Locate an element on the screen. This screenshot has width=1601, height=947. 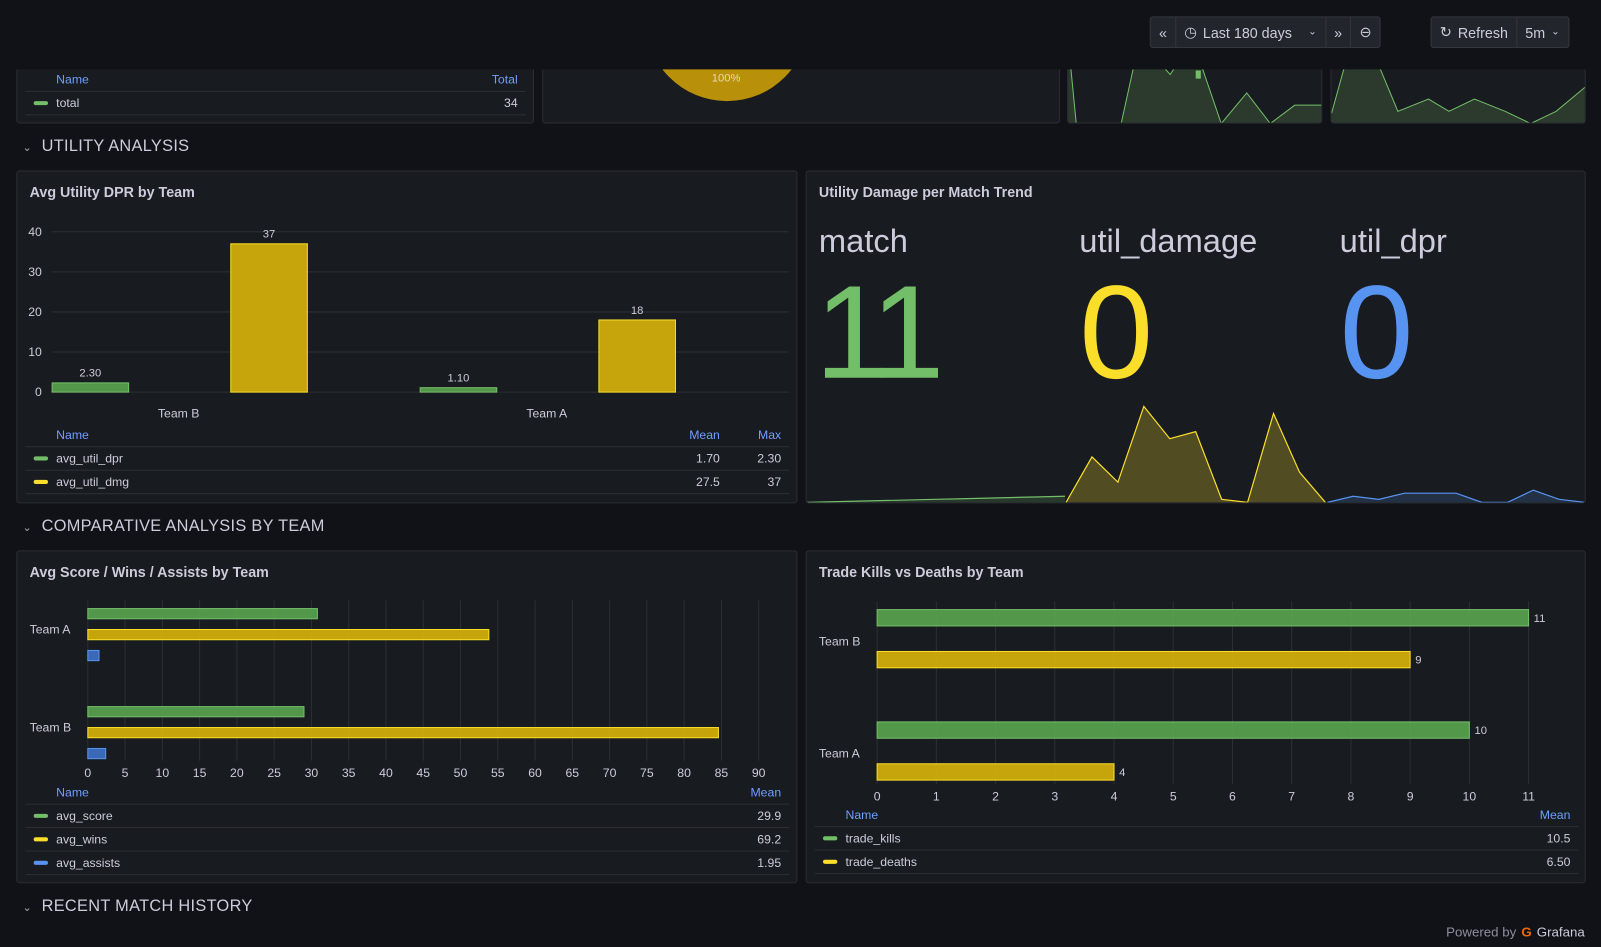
refresh-interval-picker: 5m ⌄ is located at coordinates (1542, 32).